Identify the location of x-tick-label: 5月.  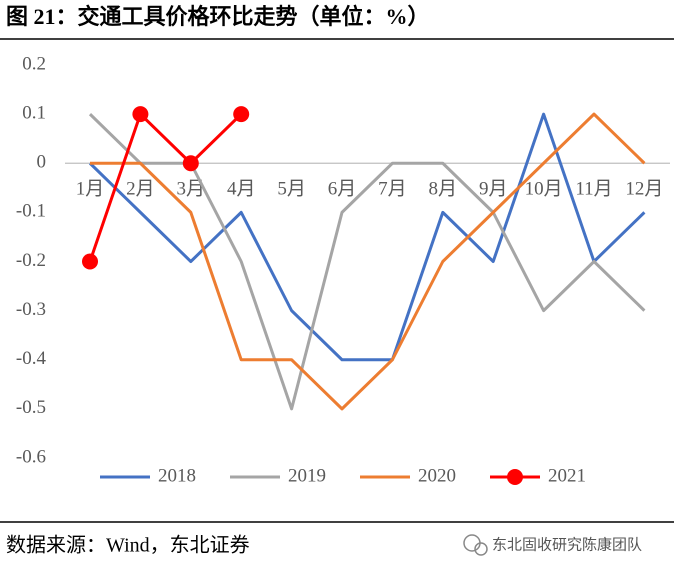
(291, 189).